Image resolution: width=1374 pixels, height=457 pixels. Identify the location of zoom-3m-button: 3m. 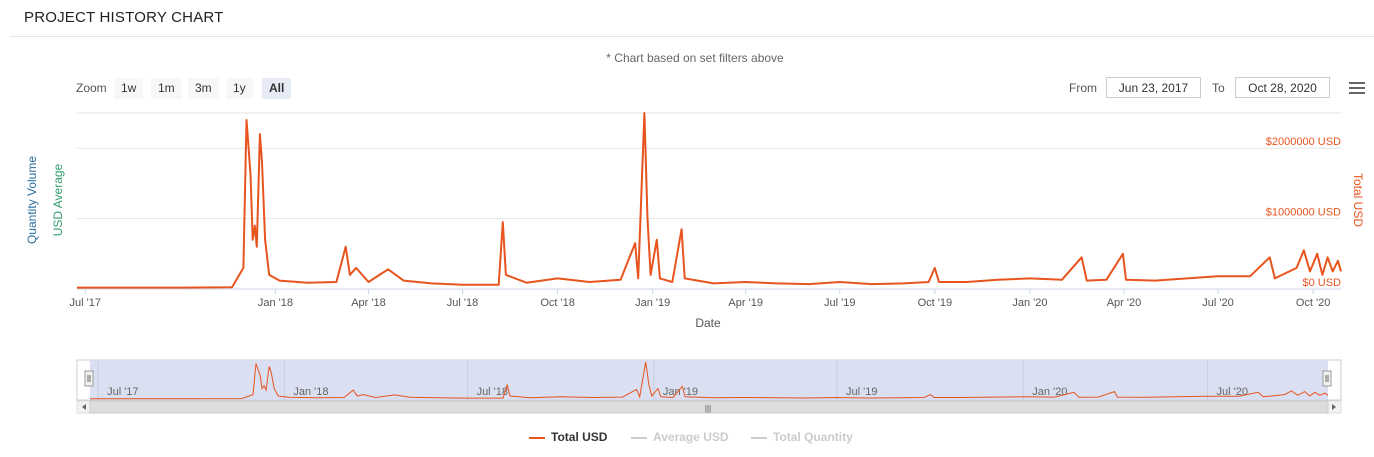
(203, 88).